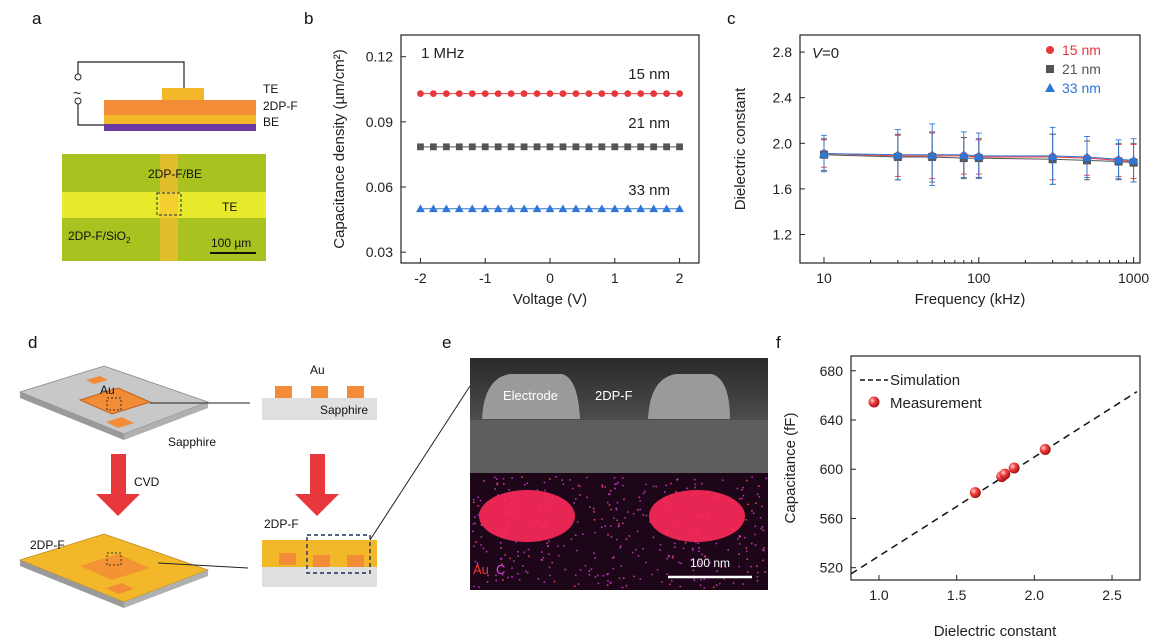  Describe the element at coordinates (485, 278) in the screenshot. I see `x-tick-label: -1` at that location.